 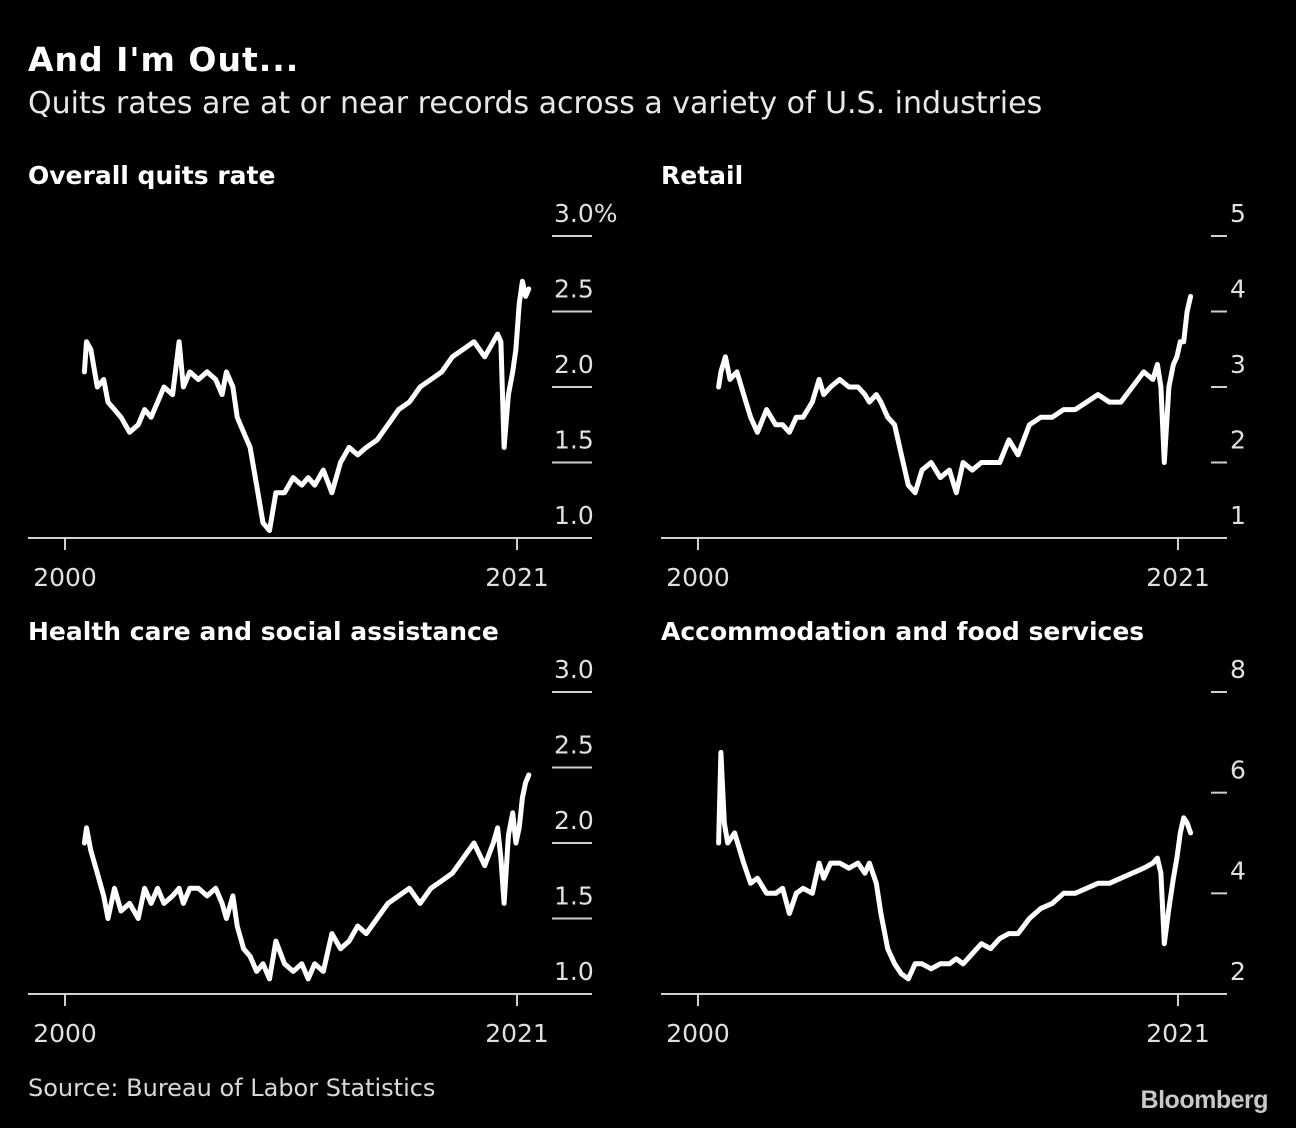 What do you see at coordinates (1238, 364) in the screenshot?
I see `y-tick-label: 3` at bounding box center [1238, 364].